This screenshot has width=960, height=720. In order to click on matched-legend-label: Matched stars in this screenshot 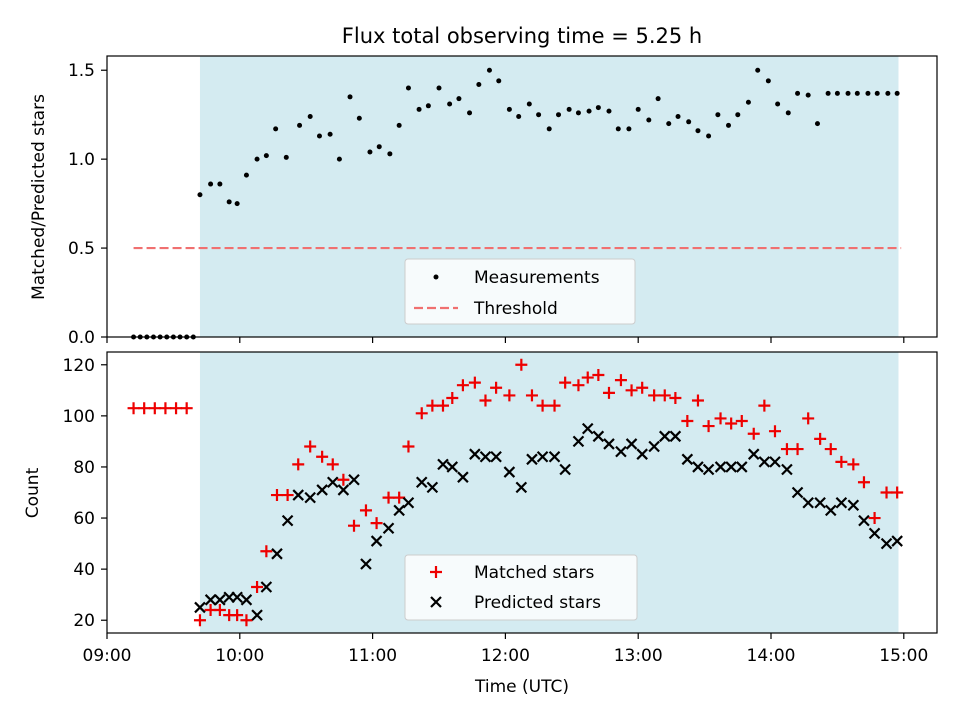, I will do `click(534, 573)`.